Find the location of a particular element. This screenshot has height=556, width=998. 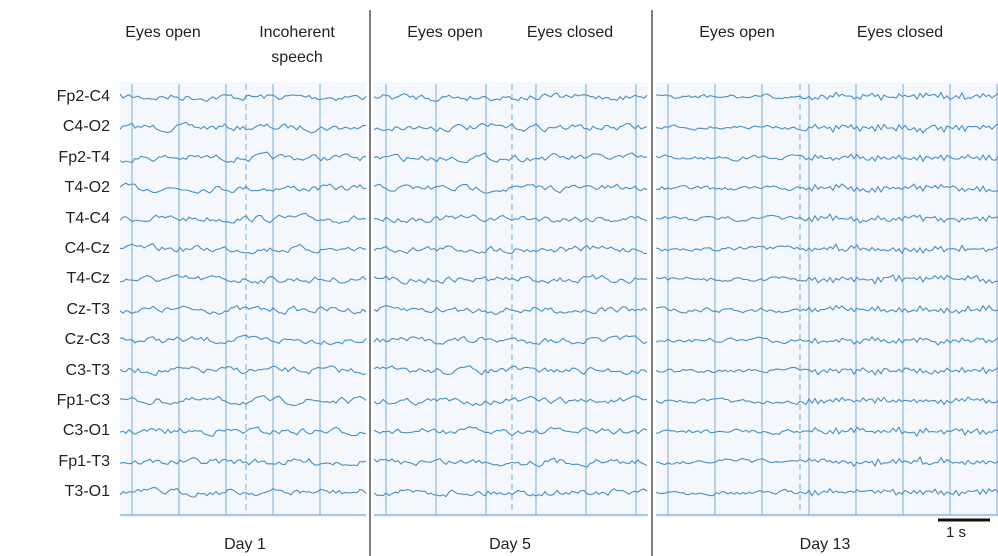

scale-label: 1 s is located at coordinates (956, 532).